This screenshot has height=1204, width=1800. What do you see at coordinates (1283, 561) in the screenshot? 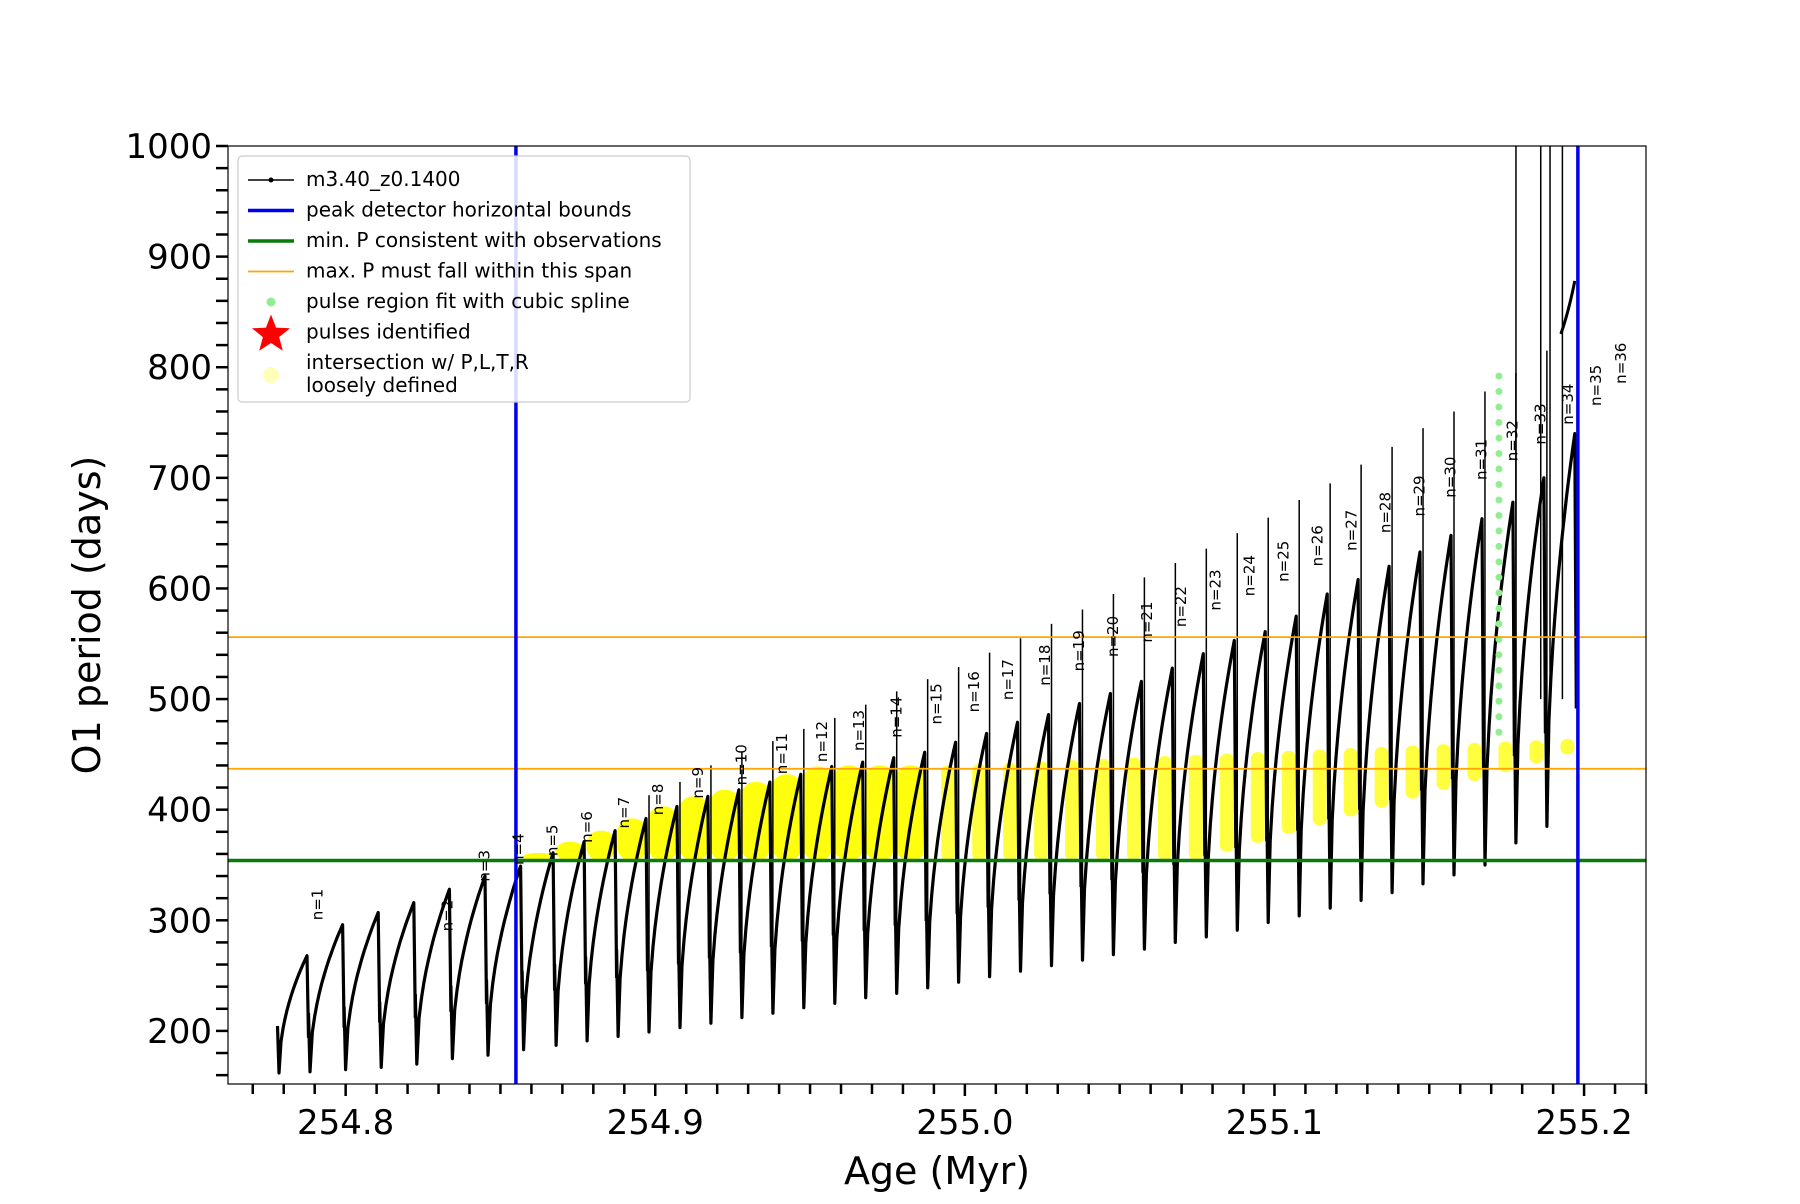
I see `pulse-label: n=25` at bounding box center [1283, 561].